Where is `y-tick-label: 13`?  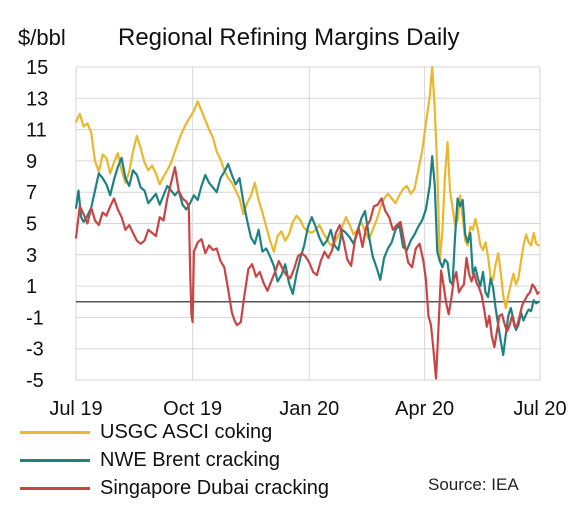 y-tick-label: 13 is located at coordinates (37, 99).